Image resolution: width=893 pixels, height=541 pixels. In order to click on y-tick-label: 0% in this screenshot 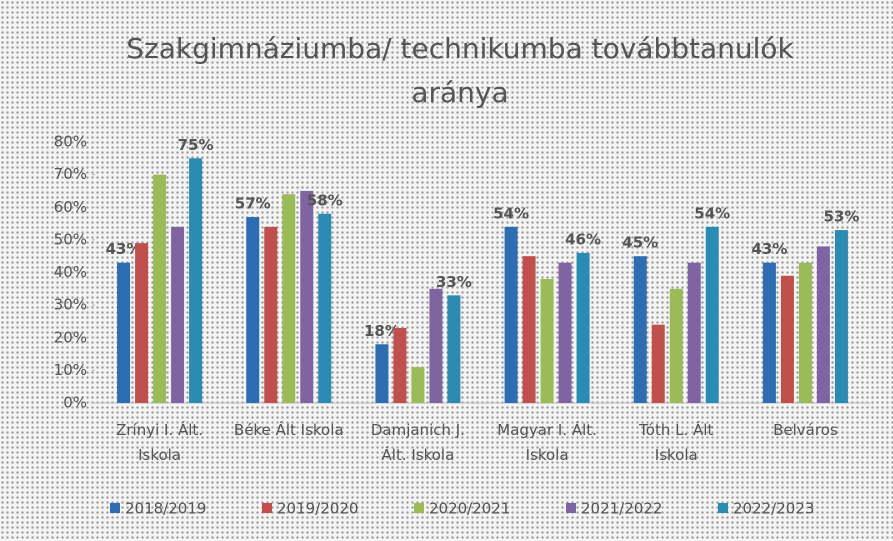, I will do `click(75, 403)`.